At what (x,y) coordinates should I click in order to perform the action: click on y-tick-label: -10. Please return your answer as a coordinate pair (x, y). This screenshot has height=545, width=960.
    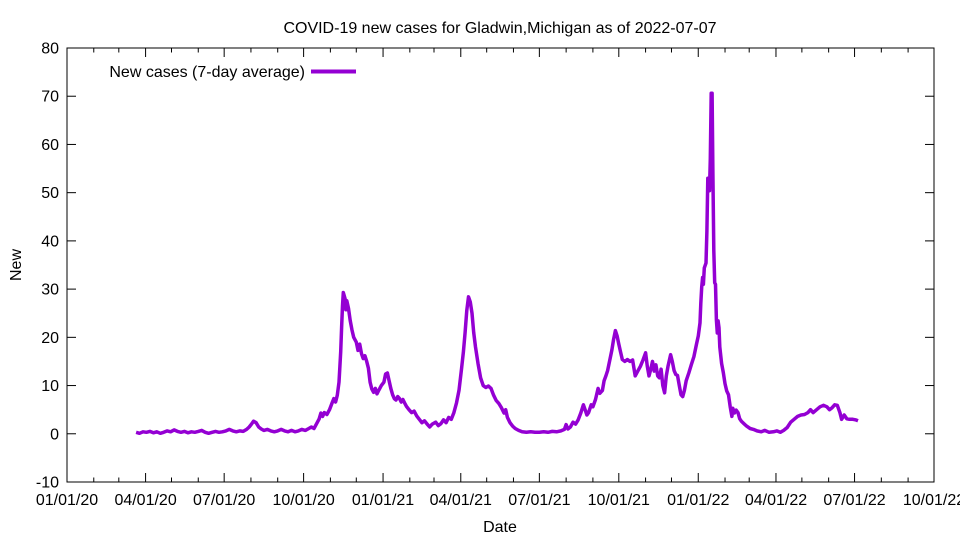
    Looking at the image, I should click on (47, 483).